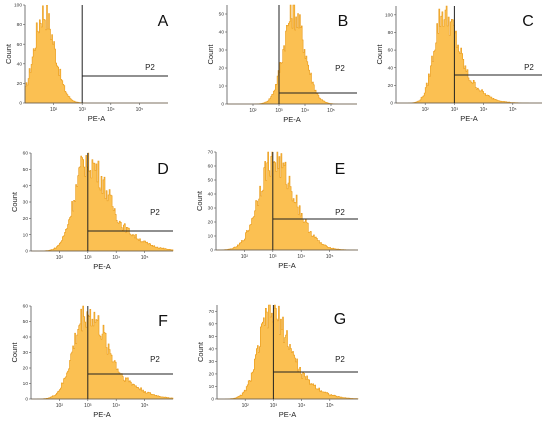 The width and height of the screenshot is (550, 426). What do you see at coordinates (288, 352) in the screenshot?
I see `histogram-g` at bounding box center [288, 352].